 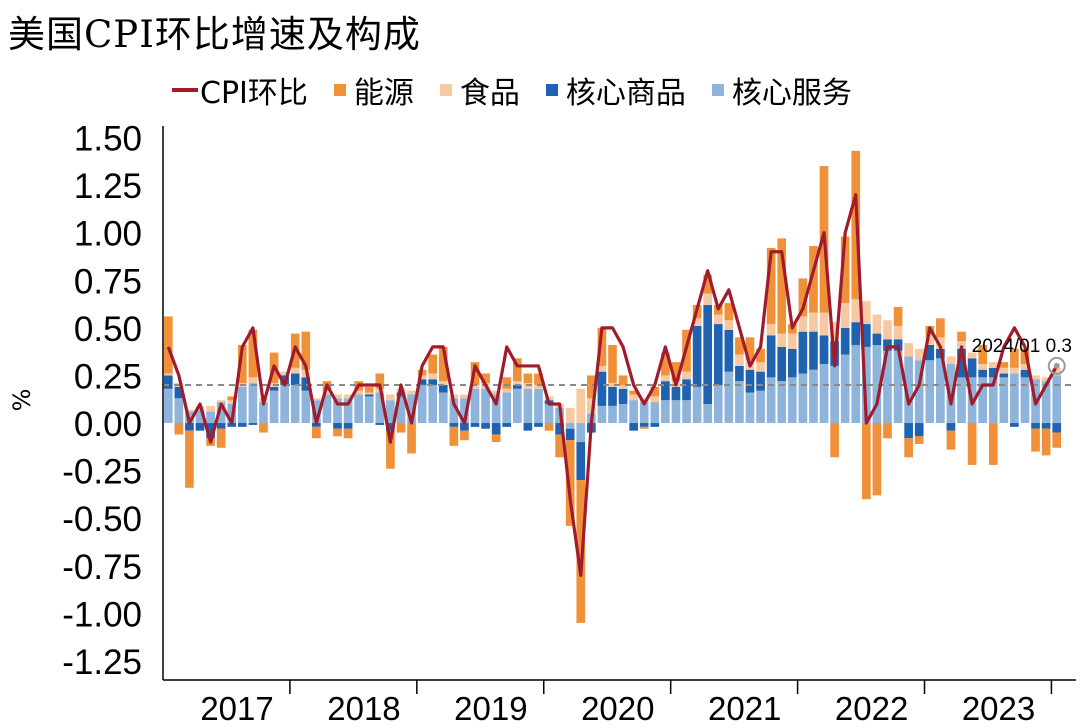 What do you see at coordinates (615, 90) in the screenshot?
I see `legend-item-core-goods: 核心商品` at bounding box center [615, 90].